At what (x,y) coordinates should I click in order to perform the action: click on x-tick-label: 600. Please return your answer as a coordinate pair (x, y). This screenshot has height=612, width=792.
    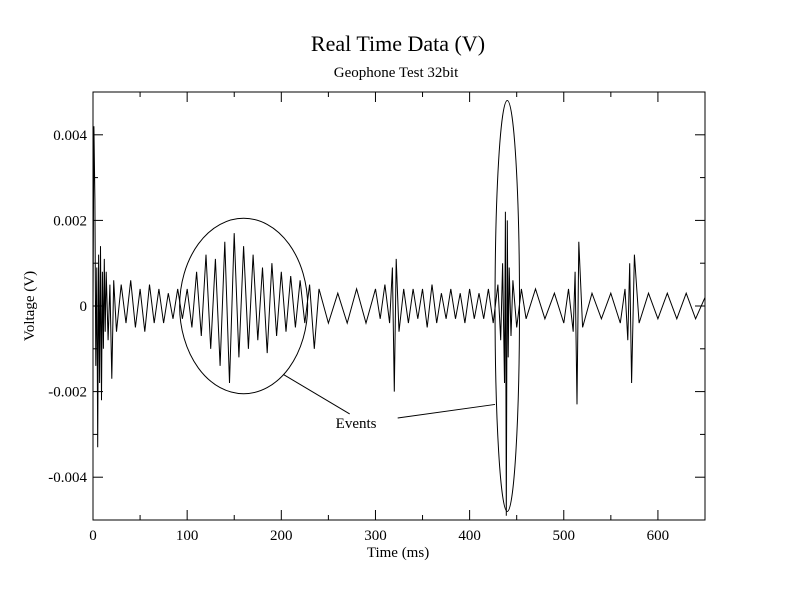
    Looking at the image, I should click on (658, 536).